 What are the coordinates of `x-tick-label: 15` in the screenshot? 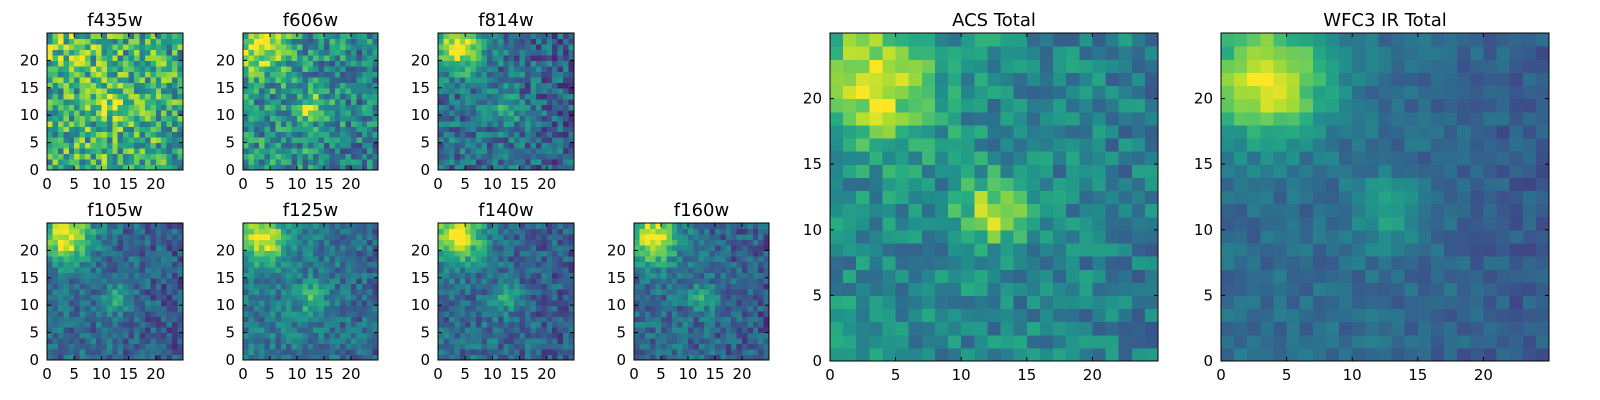 It's located at (519, 374).